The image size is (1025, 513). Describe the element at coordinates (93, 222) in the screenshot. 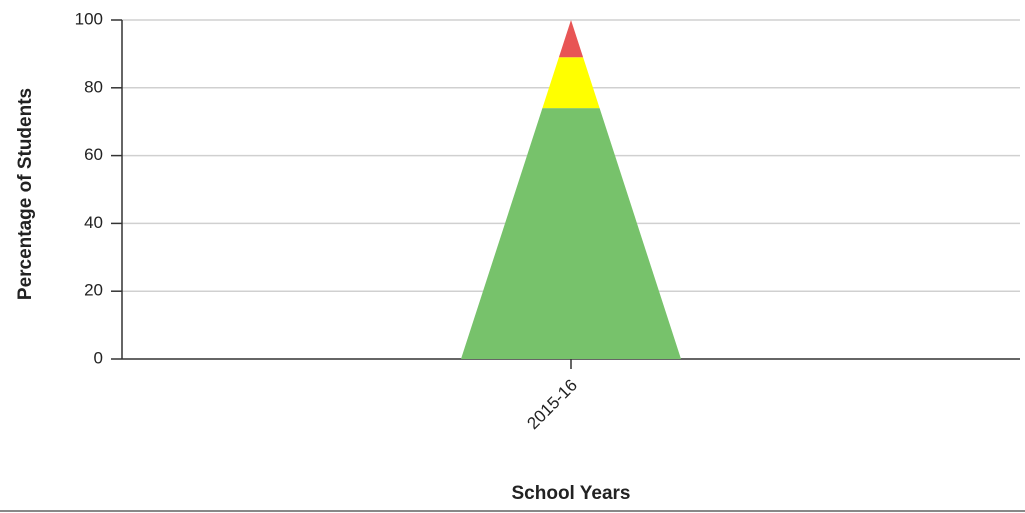

I see `y-tick-label: 40` at that location.